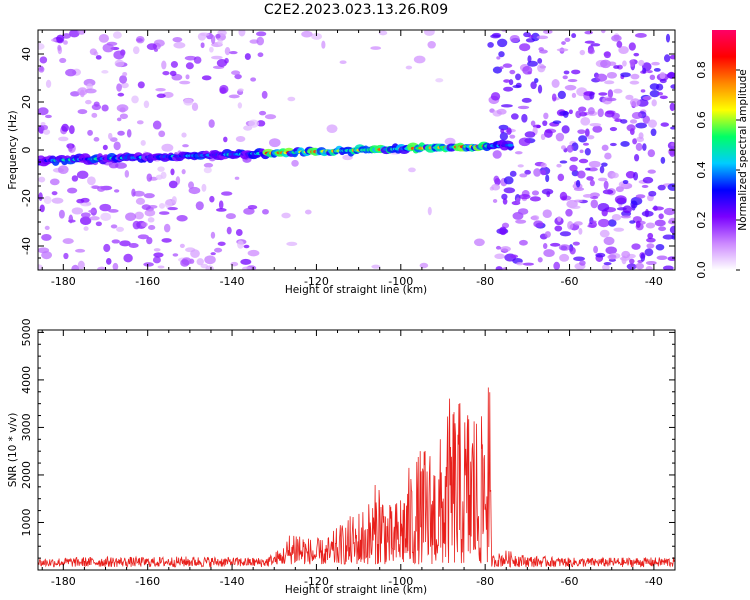 The height and width of the screenshot is (600, 750). What do you see at coordinates (701, 270) in the screenshot?
I see `colorbar-tick-label: 0.0` at bounding box center [701, 270].